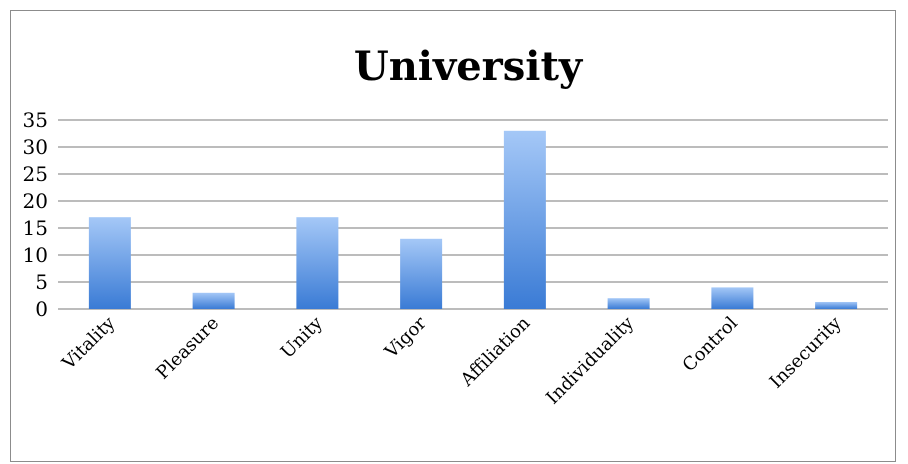 This screenshot has width=908, height=464. What do you see at coordinates (302, 337) in the screenshot?
I see `x-tick-label: Unity` at bounding box center [302, 337].